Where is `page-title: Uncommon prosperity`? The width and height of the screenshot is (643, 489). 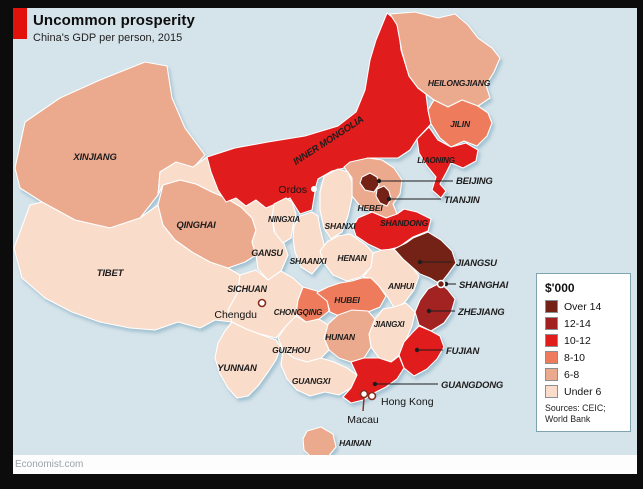
page-title: Uncommon prosperity is located at coordinates (114, 20).